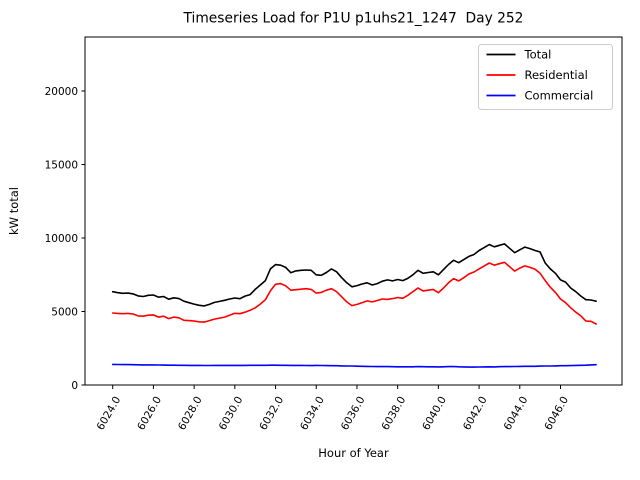 The width and height of the screenshot is (640, 480). I want to click on legend-label-total: Total, so click(538, 55).